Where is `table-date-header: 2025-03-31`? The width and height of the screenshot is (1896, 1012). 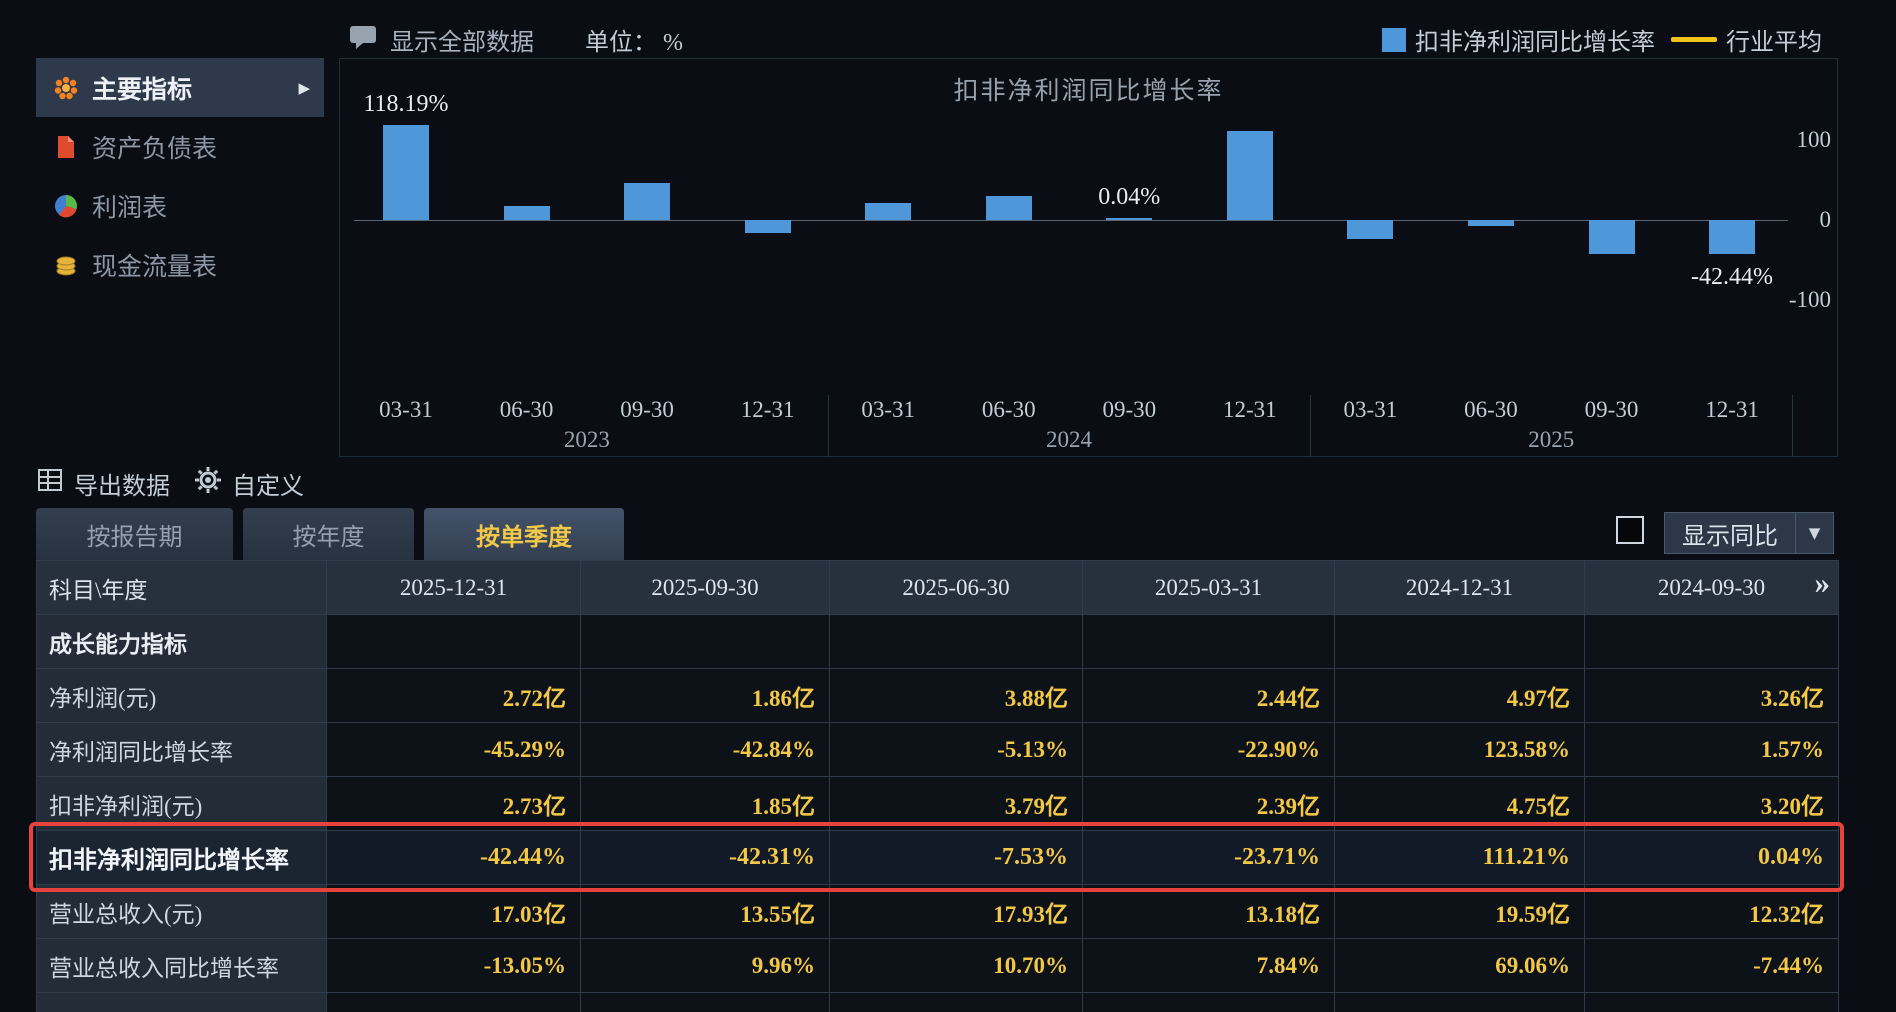 table-date-header: 2025-03-31 is located at coordinates (1208, 587).